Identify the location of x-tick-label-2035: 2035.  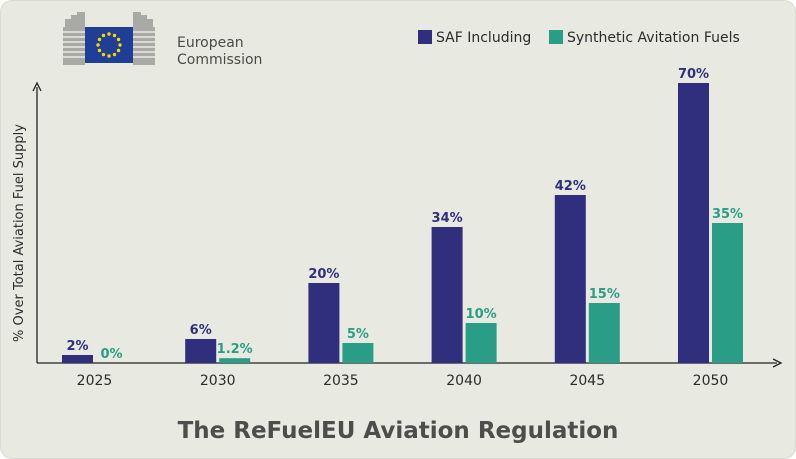
(341, 381).